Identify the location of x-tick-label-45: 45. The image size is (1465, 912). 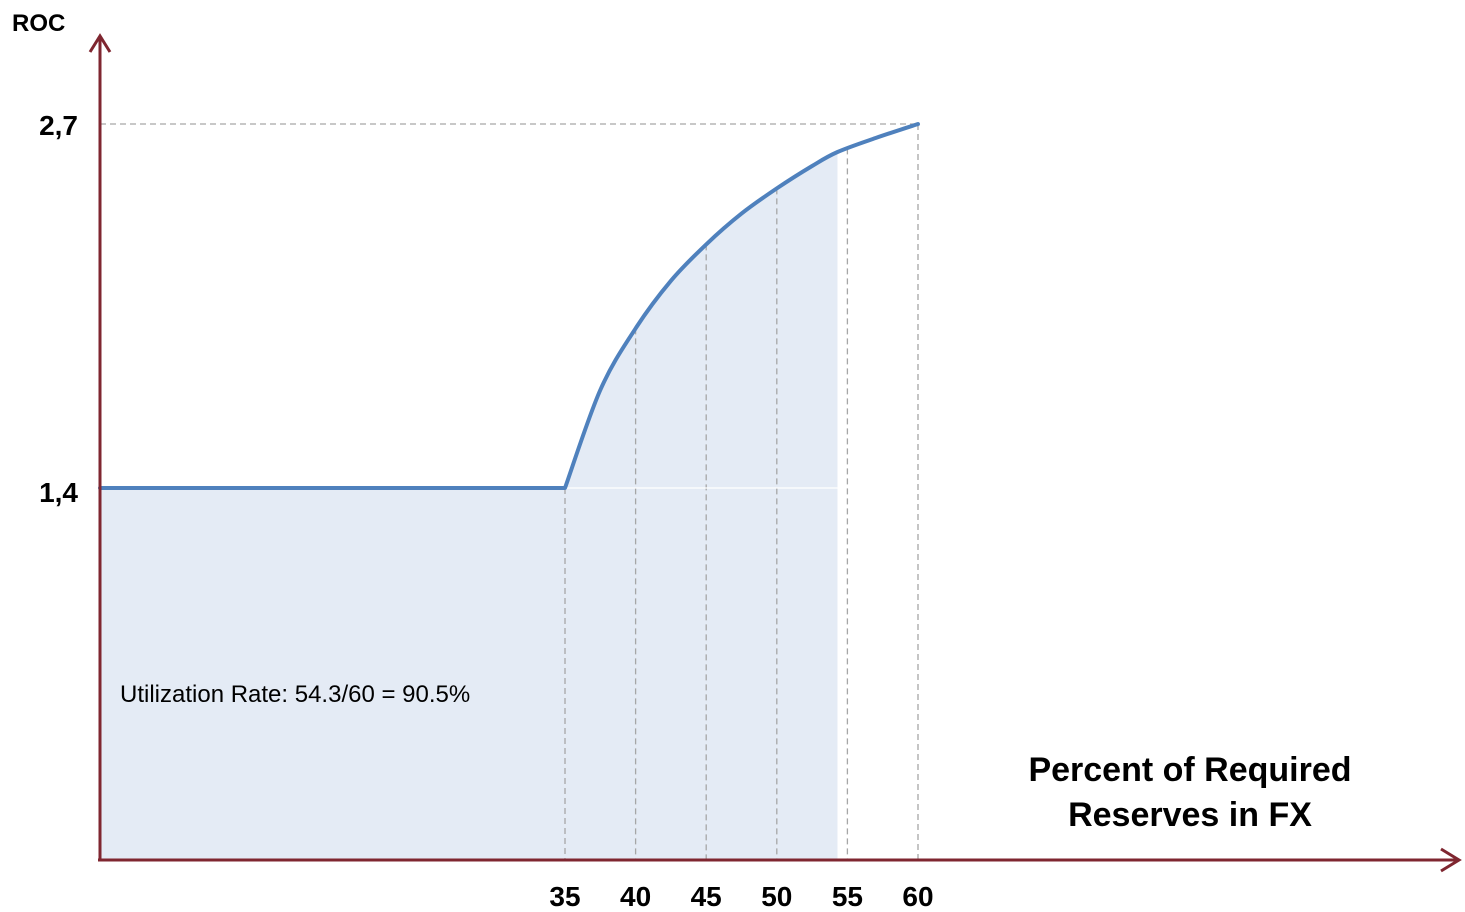
(706, 896).